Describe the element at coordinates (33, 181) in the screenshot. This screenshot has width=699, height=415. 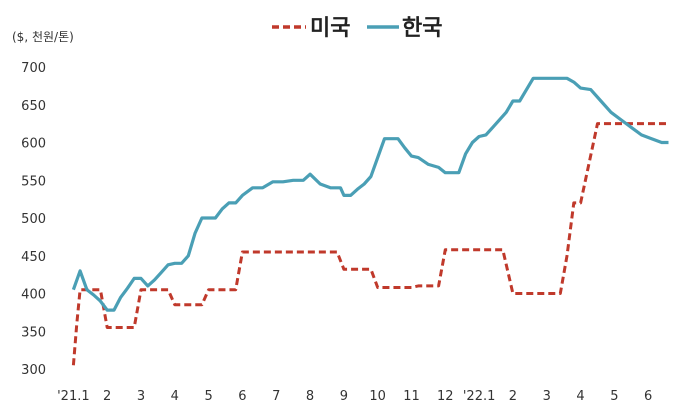
I see `y-tick-label: 550` at that location.